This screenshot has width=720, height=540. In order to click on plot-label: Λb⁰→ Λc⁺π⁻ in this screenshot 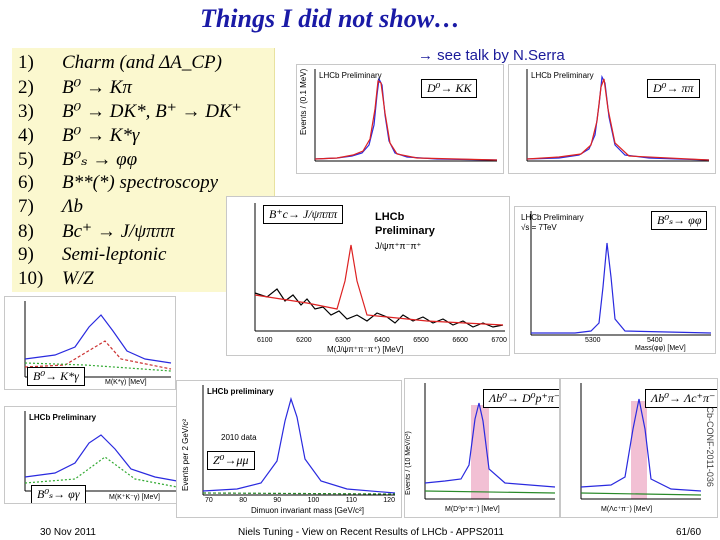, I will do `click(681, 398)`.